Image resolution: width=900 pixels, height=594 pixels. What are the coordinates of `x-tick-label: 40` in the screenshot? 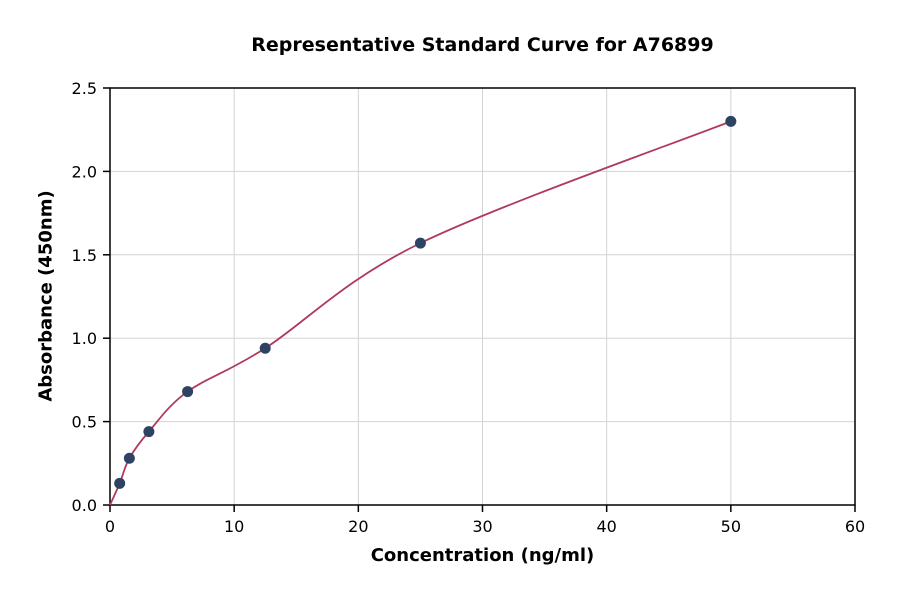 It's located at (606, 526).